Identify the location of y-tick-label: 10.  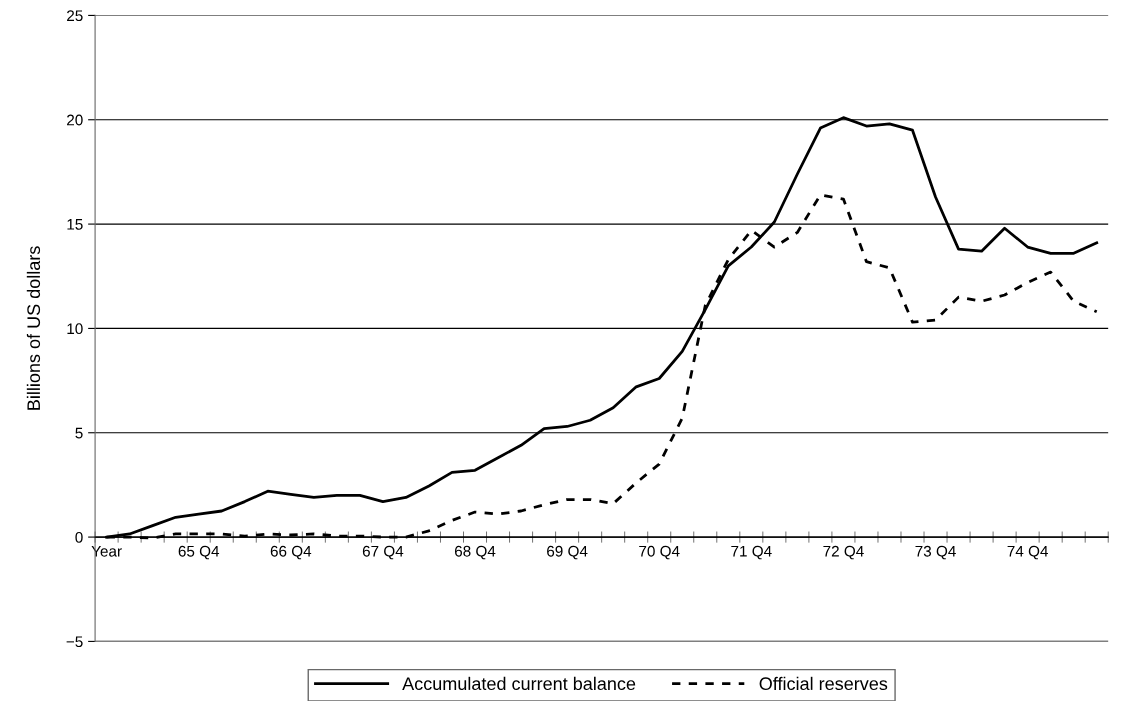
(75, 329).